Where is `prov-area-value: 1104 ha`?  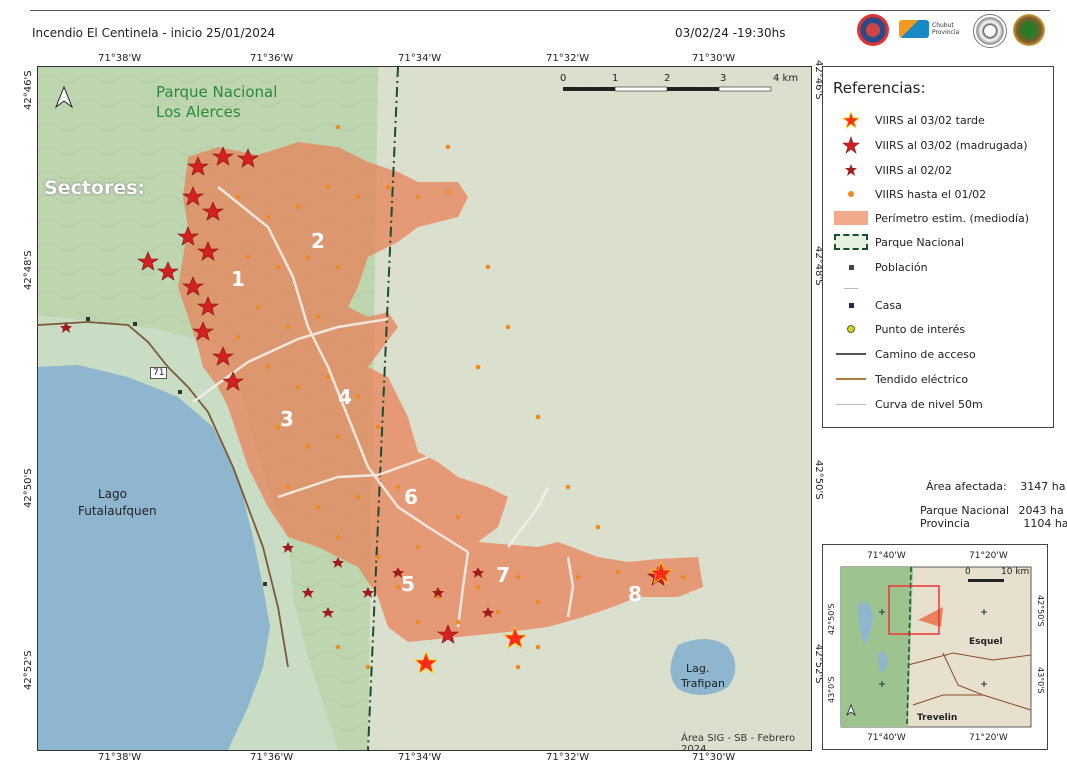 prov-area-value: 1104 ha is located at coordinates (1045, 523).